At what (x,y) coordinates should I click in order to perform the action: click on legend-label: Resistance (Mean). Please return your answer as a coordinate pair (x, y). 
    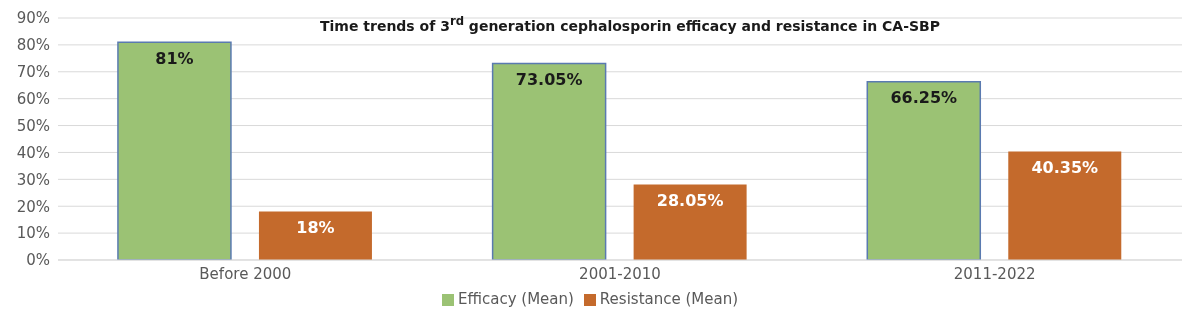
    Looking at the image, I should click on (669, 299).